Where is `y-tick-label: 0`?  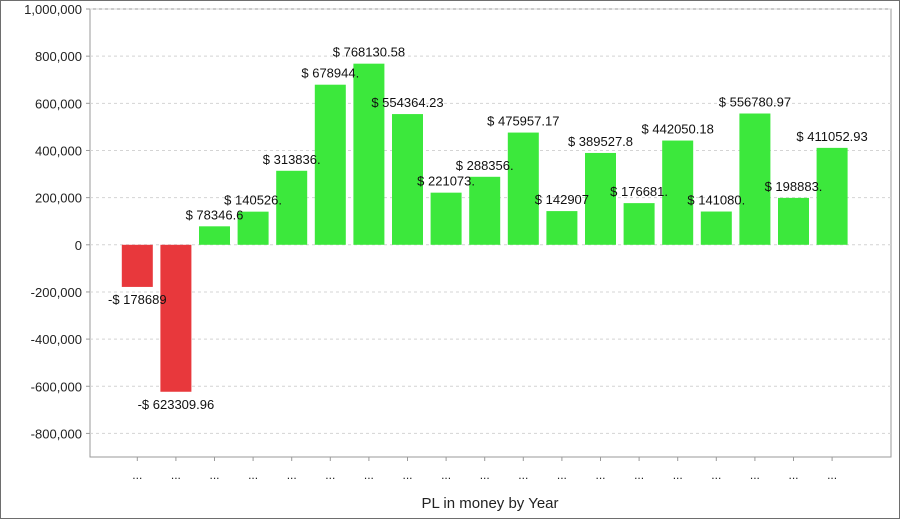 y-tick-label: 0 is located at coordinates (78, 245).